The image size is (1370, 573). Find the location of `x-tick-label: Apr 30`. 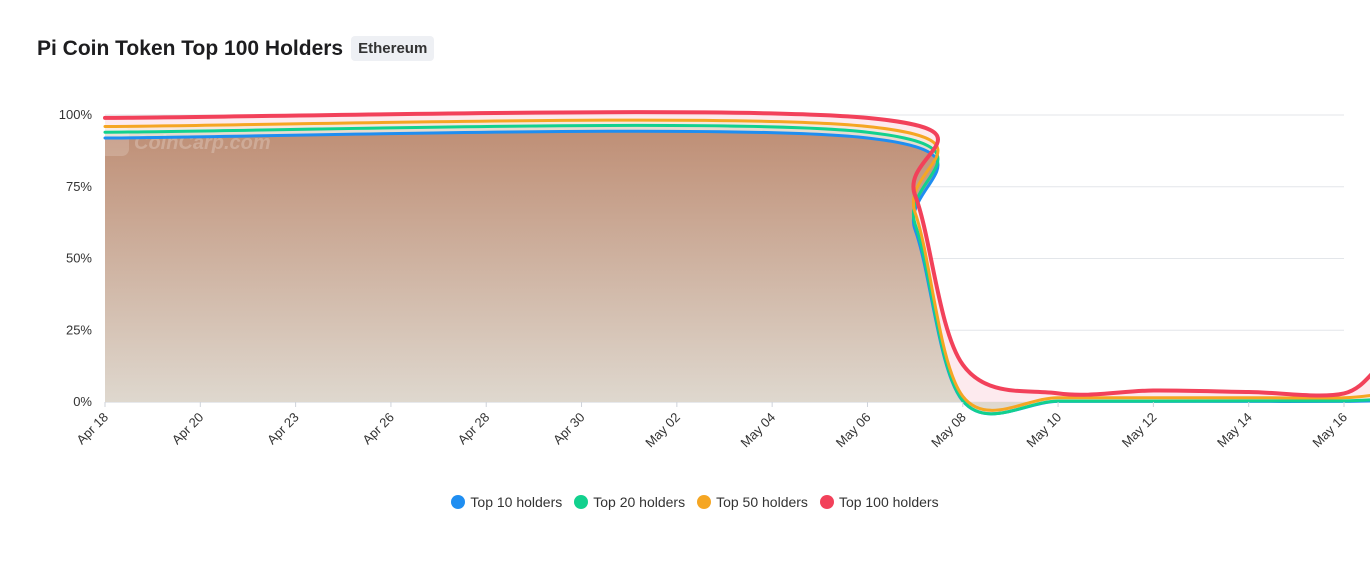

x-tick-label: Apr 30 is located at coordinates (569, 429).